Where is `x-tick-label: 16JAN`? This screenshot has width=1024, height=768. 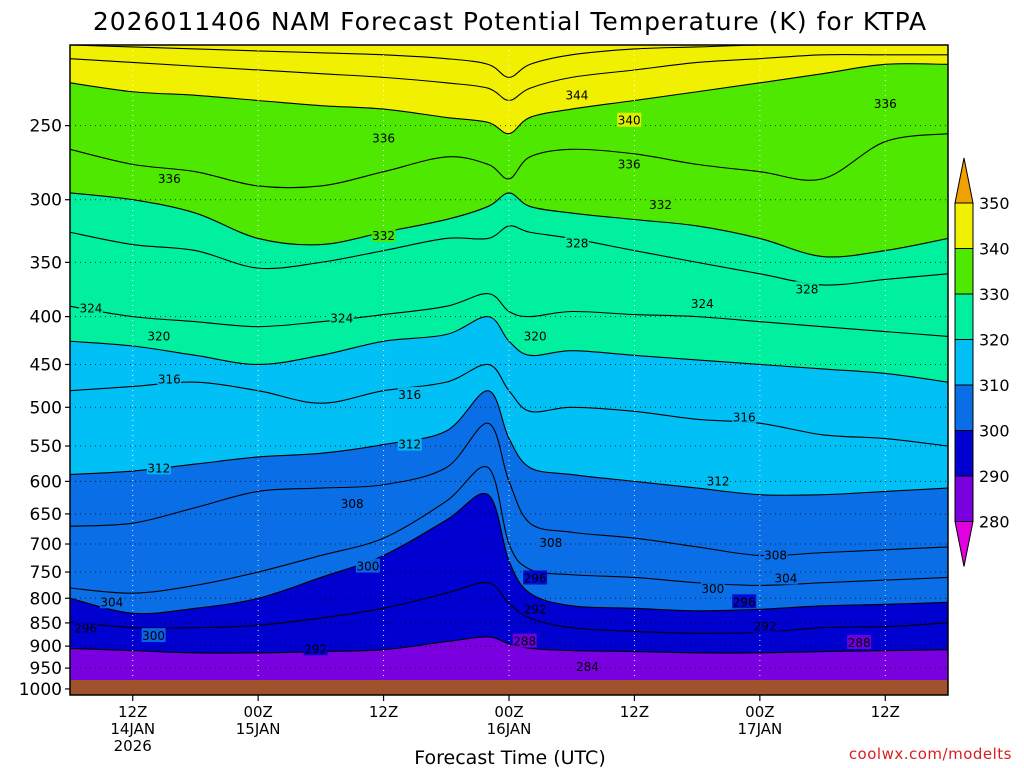 x-tick-label: 16JAN is located at coordinates (509, 729).